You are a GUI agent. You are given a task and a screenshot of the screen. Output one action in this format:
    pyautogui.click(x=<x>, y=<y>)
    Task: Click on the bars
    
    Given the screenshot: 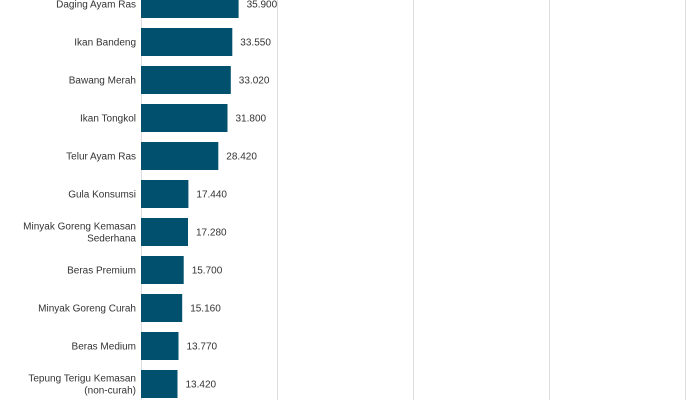 What is the action you would take?
    pyautogui.click(x=190, y=199)
    